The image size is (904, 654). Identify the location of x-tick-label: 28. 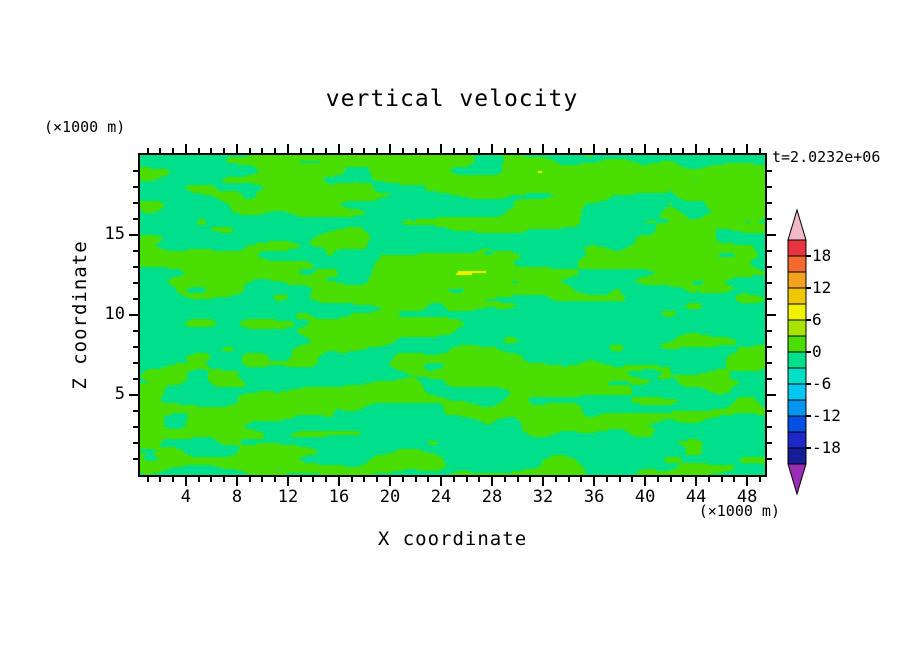
(492, 497).